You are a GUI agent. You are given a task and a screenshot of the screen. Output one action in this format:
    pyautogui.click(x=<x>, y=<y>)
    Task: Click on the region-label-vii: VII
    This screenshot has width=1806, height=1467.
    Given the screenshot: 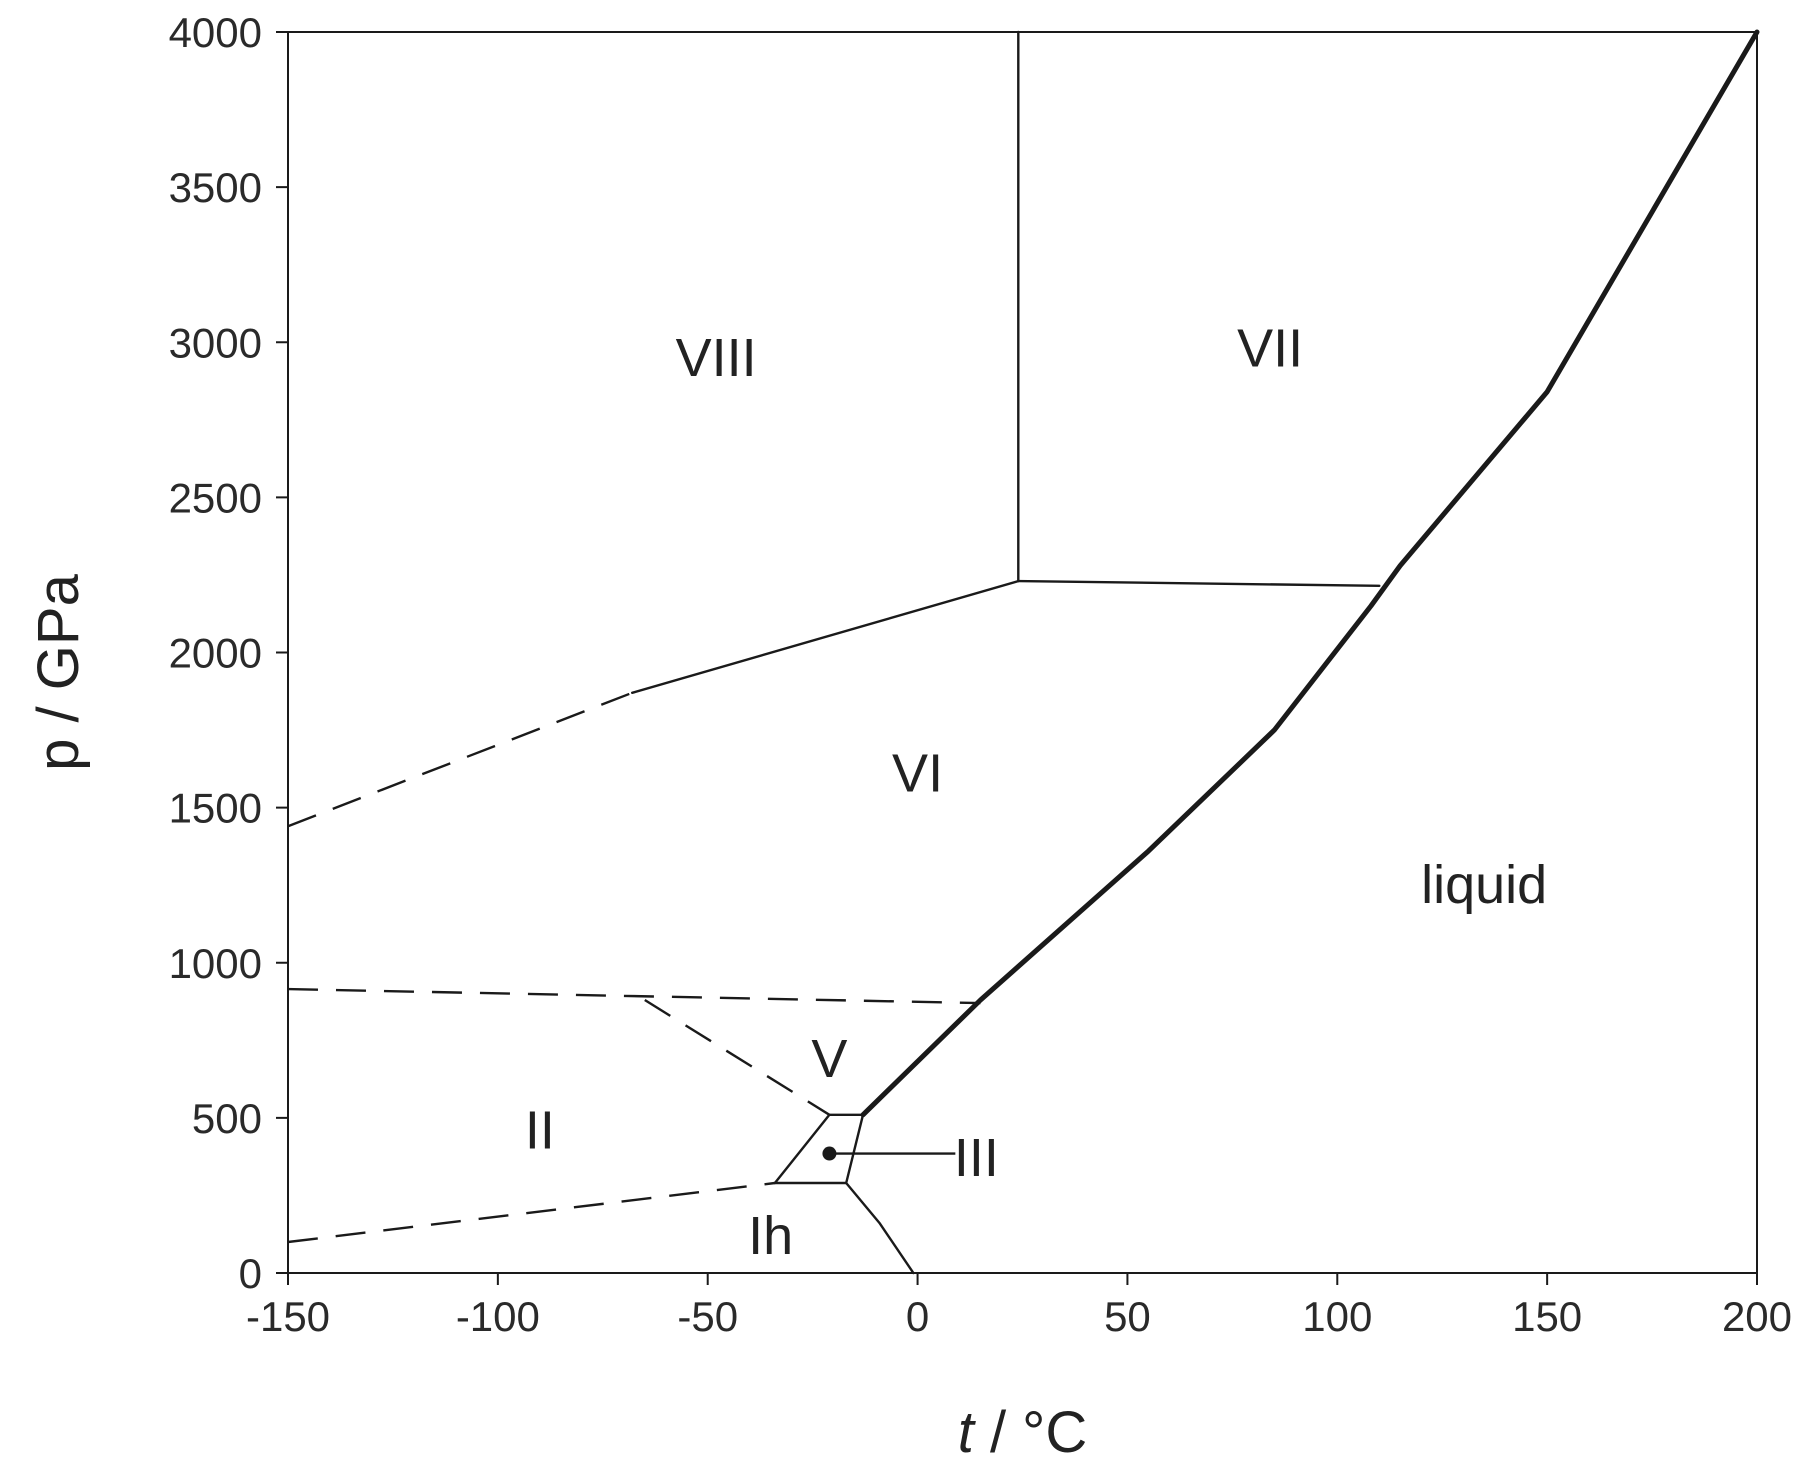 What is the action you would take?
    pyautogui.click(x=1270, y=348)
    